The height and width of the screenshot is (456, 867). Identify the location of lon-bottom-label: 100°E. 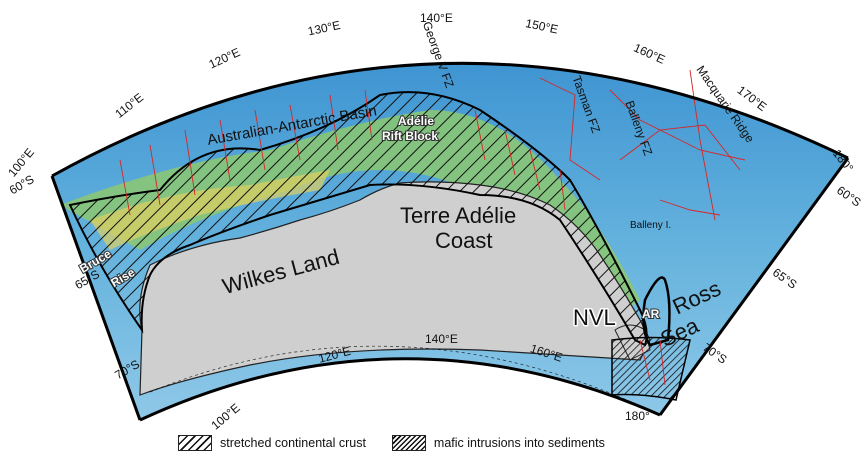
(225, 417).